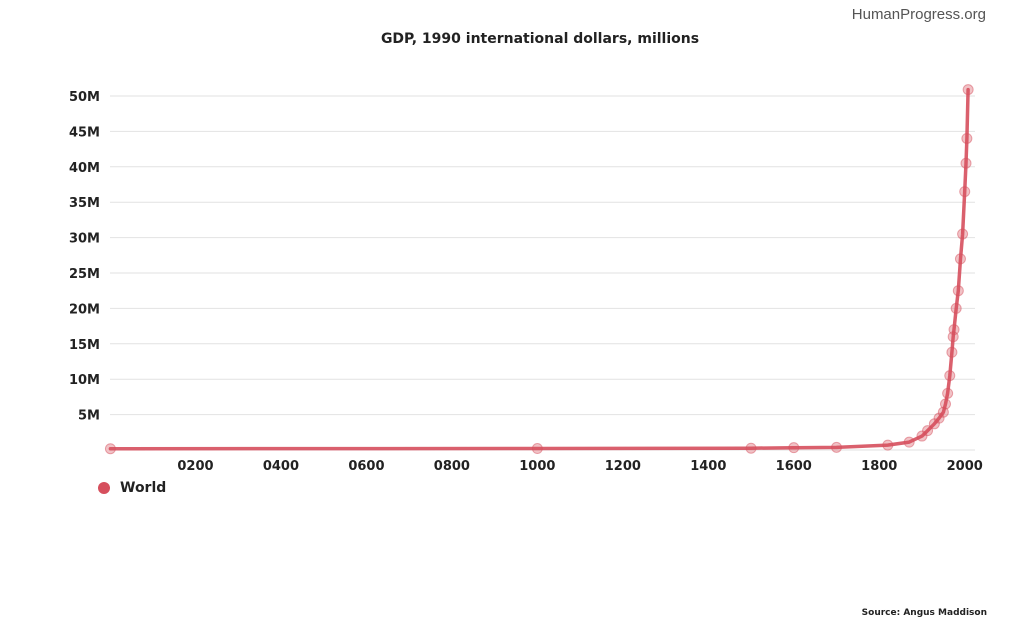 This screenshot has width=1024, height=633. Describe the element at coordinates (924, 613) in the screenshot. I see `source-note: Source: Angus Maddison` at that location.